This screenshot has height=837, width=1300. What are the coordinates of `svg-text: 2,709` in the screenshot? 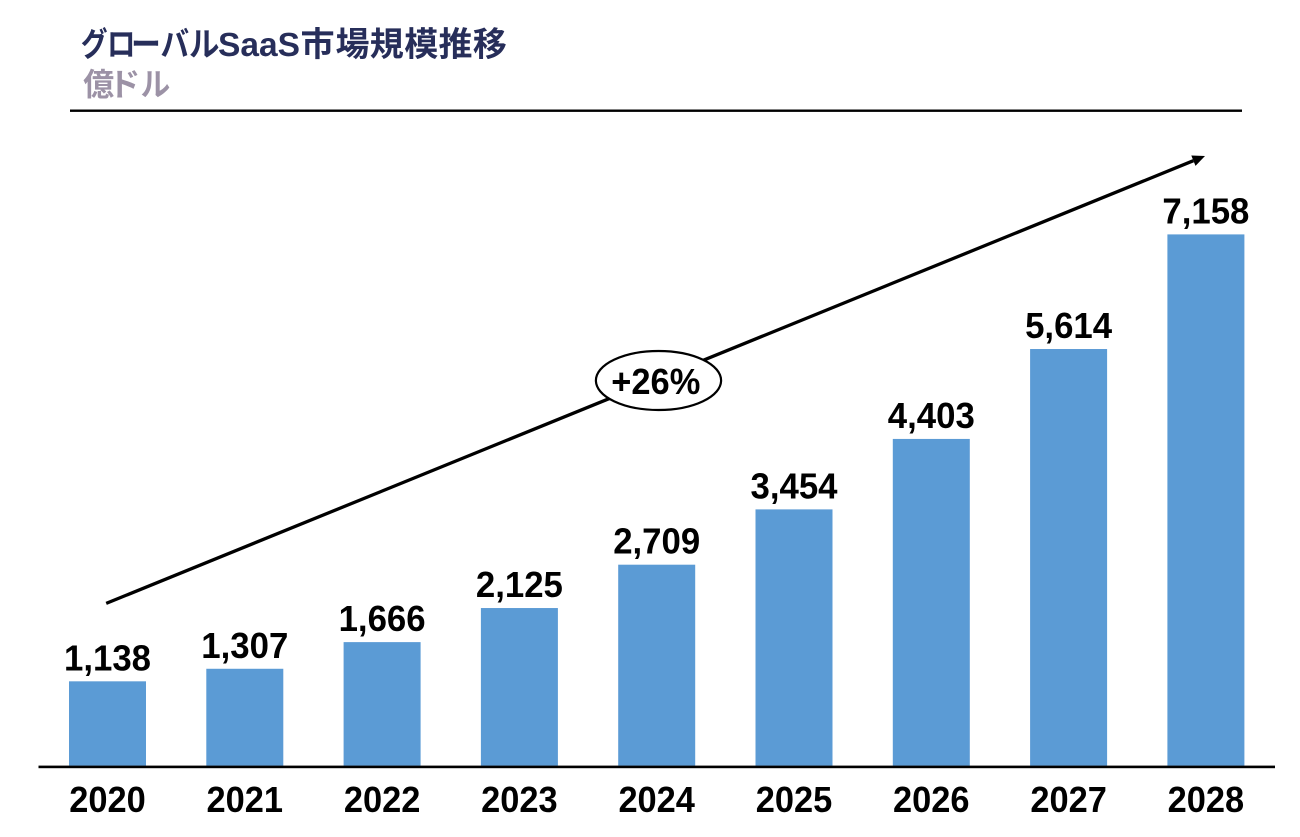 It's located at (656, 541).